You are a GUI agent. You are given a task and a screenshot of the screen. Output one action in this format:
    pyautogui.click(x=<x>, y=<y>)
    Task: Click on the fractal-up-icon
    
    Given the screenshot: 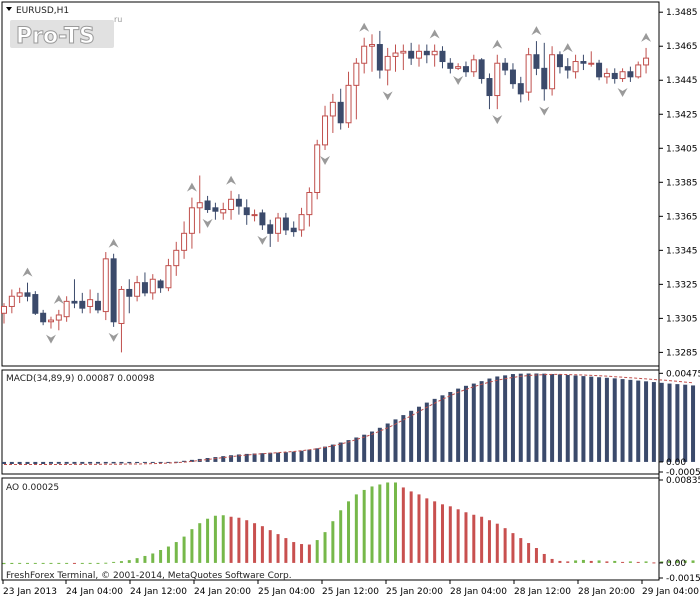 What is the action you would take?
    pyautogui.click(x=58, y=299)
    